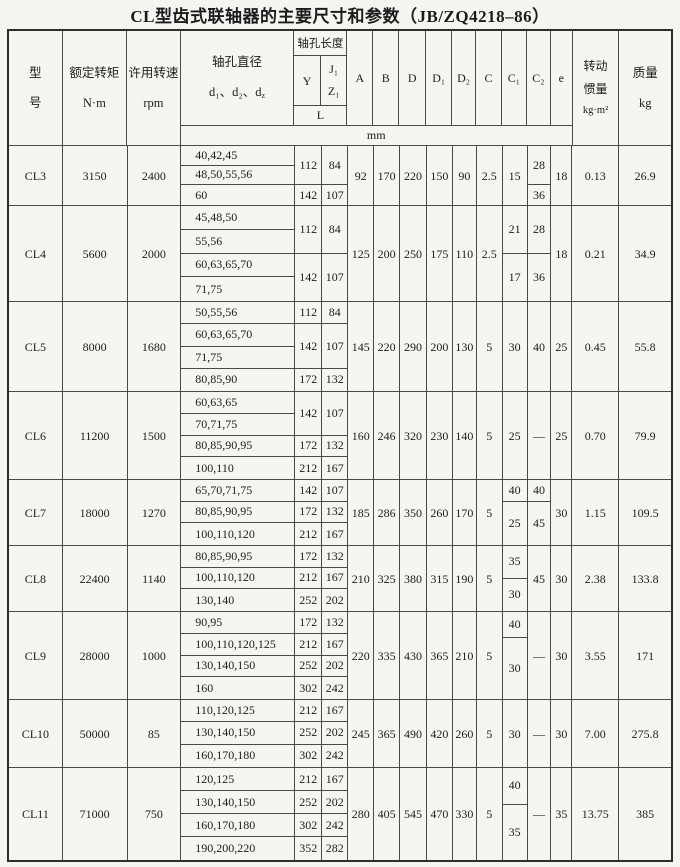 This screenshot has width=680, height=867. Describe the element at coordinates (387, 578) in the screenshot. I see `cell-B: 325` at that location.